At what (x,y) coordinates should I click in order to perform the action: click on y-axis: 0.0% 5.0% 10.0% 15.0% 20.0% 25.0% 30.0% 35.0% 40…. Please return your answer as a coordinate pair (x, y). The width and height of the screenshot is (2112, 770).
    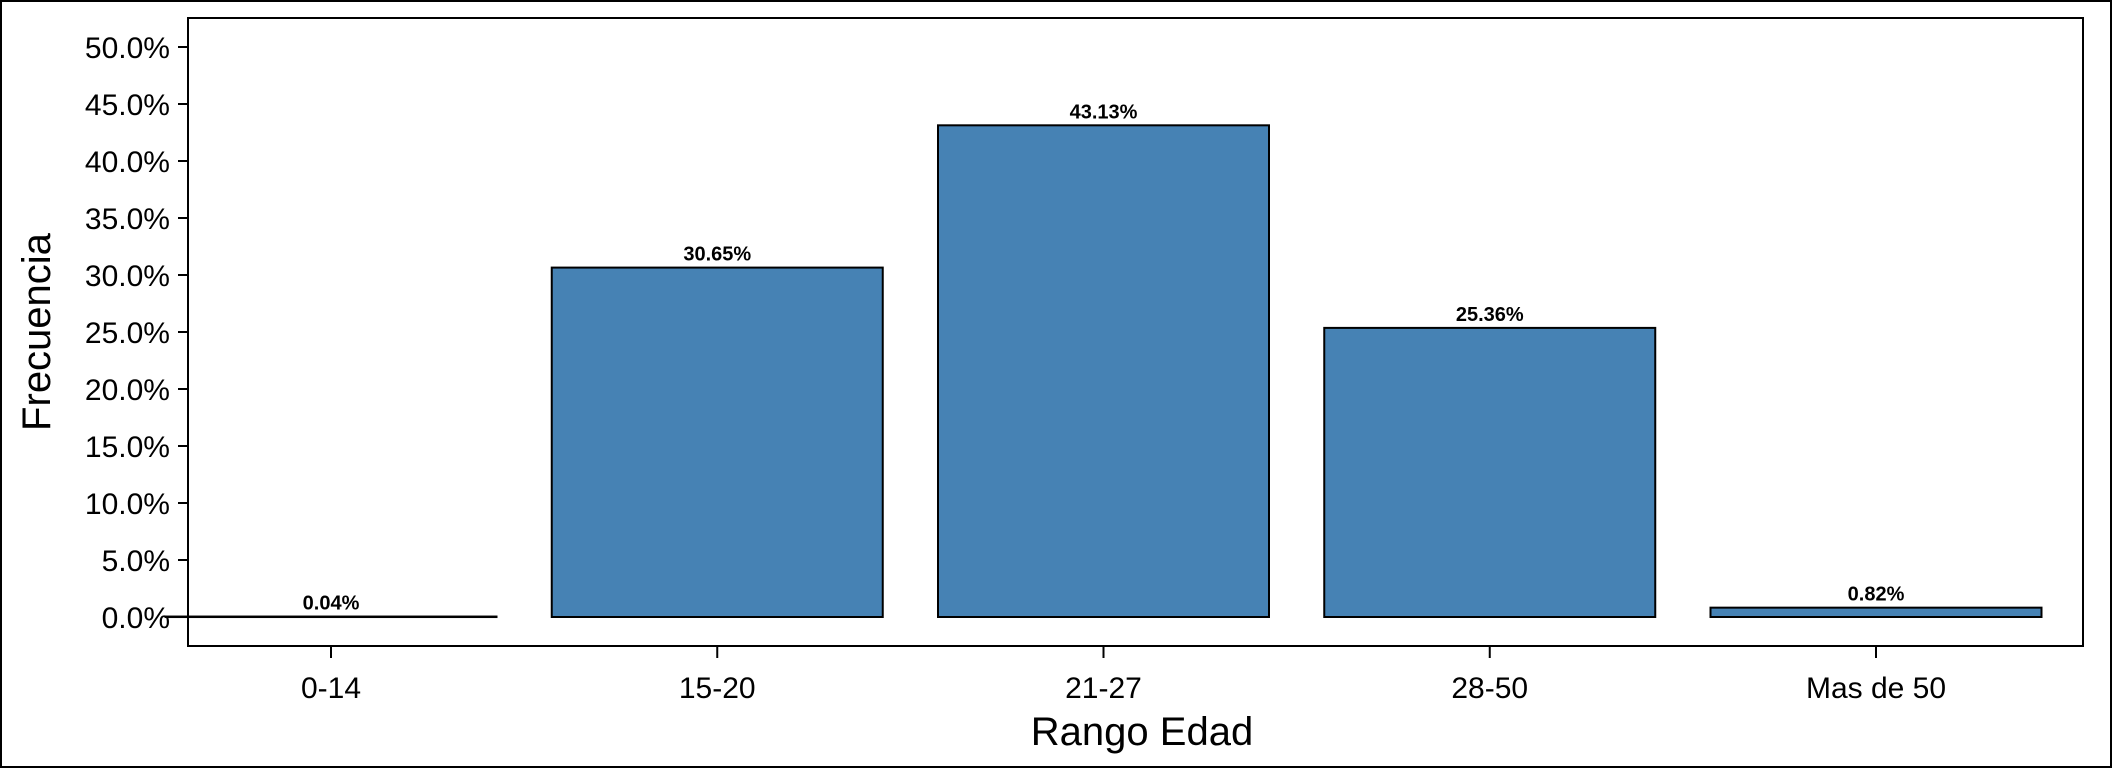
    Looking at the image, I should click on (136, 333).